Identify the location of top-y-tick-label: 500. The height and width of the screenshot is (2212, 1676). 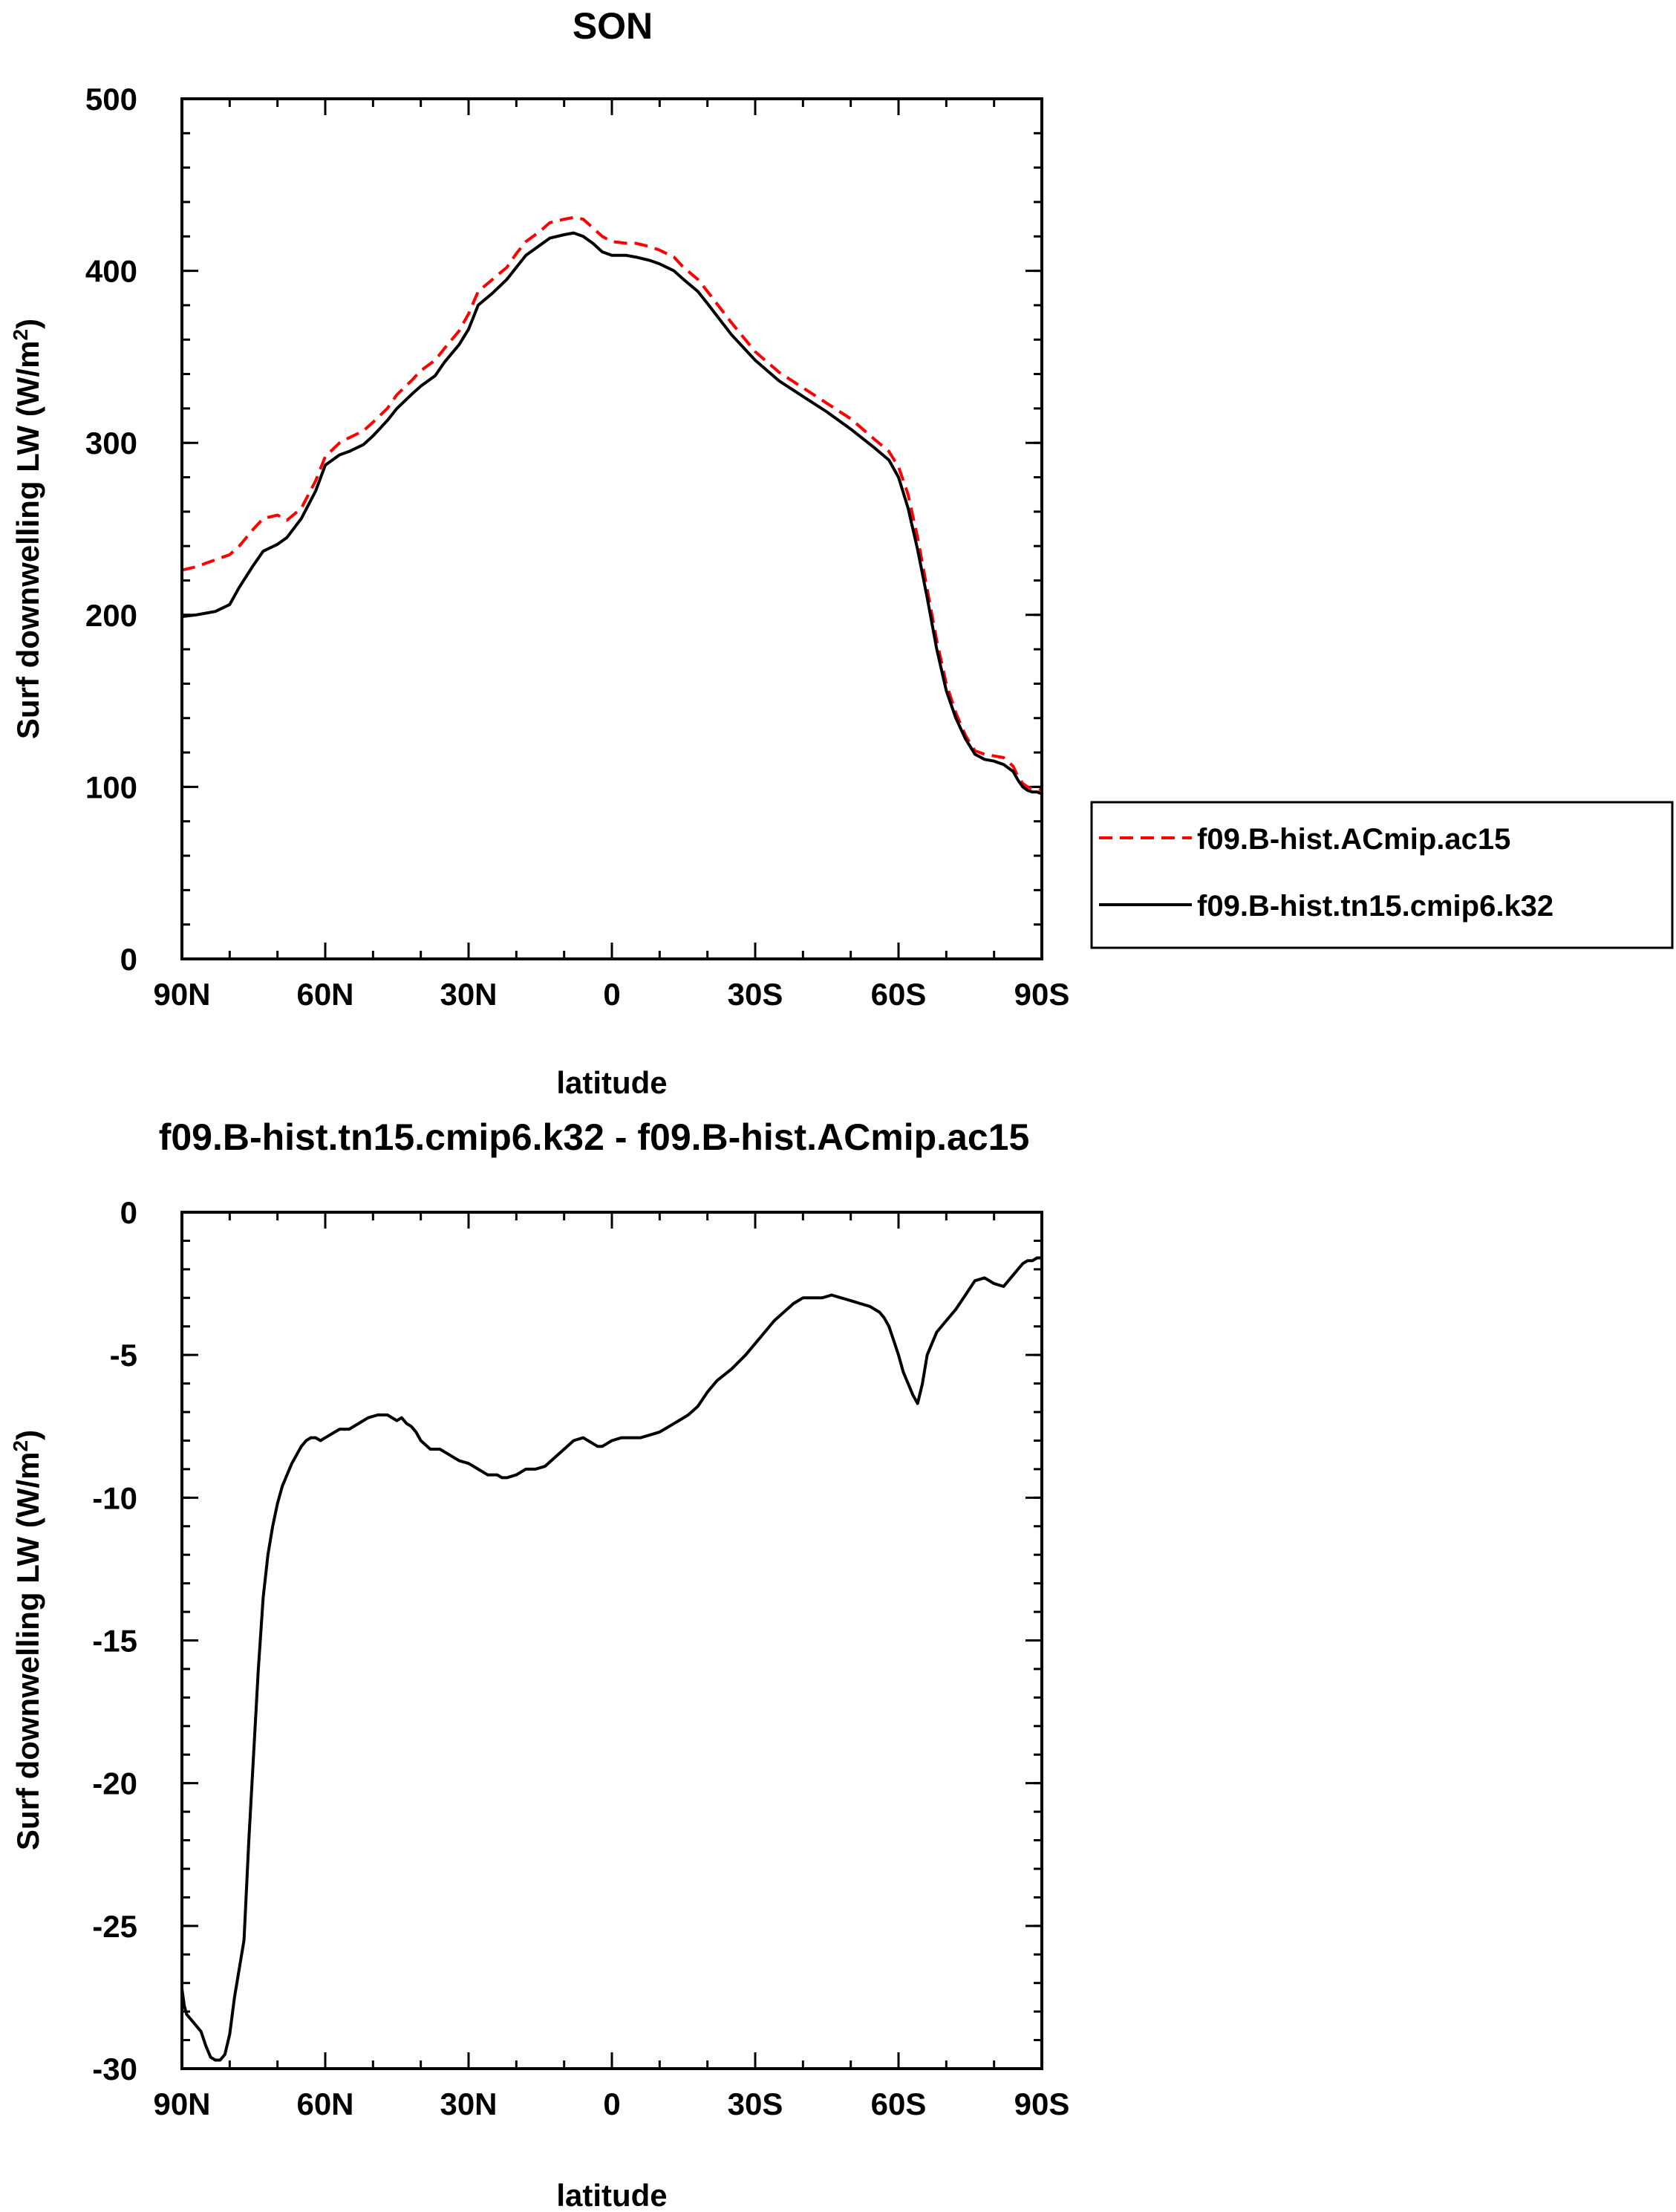
(111, 99).